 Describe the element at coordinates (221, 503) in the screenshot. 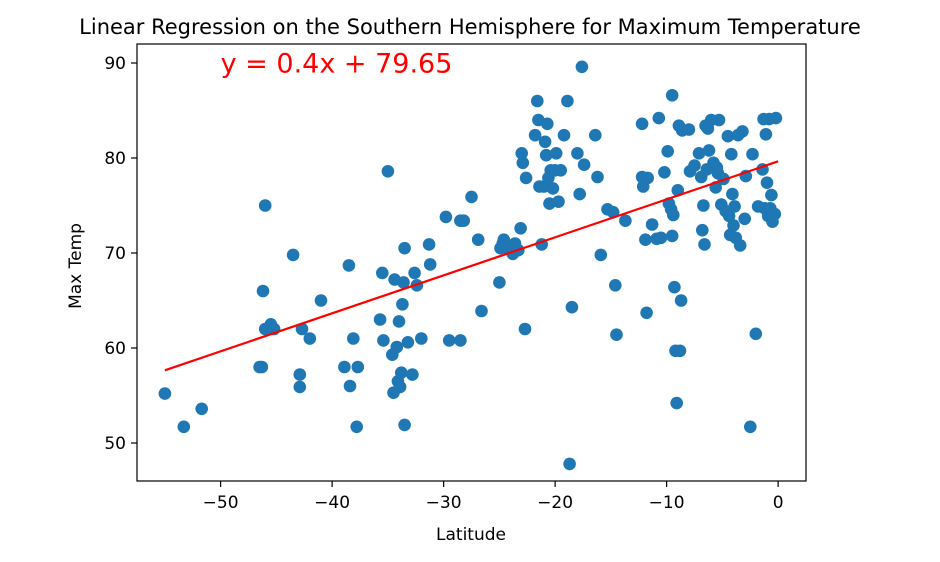

I see `x-tick-label: −50` at that location.